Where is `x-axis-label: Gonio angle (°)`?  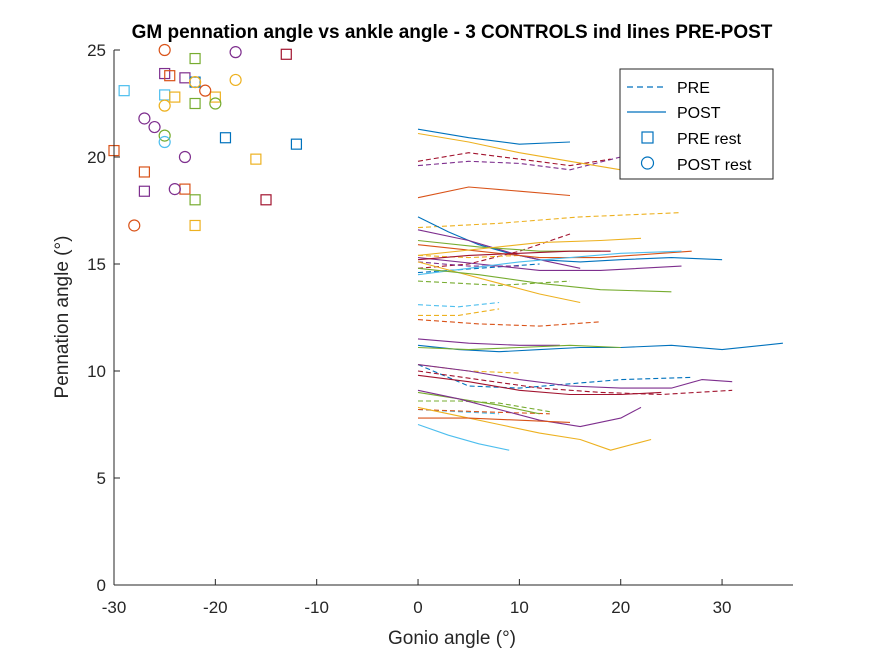
x-axis-label: Gonio angle (°) is located at coordinates (452, 638).